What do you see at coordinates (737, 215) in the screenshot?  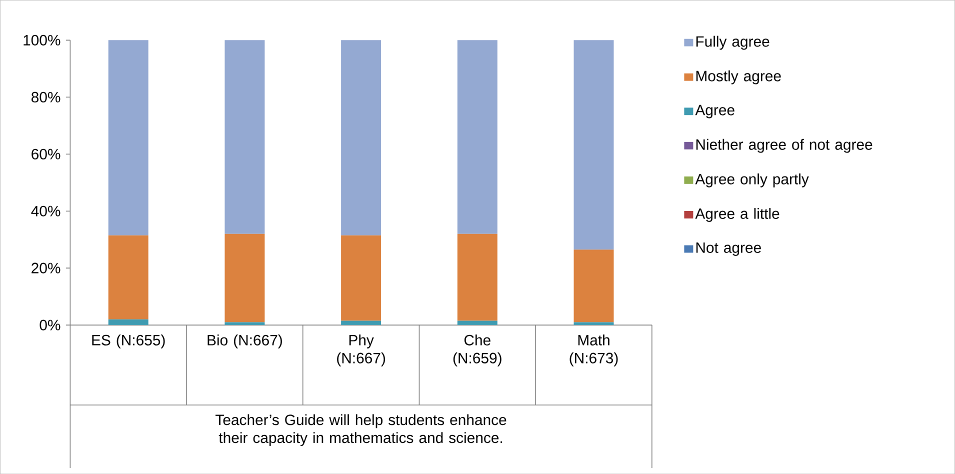 I see `legend-label: Agree a little` at bounding box center [737, 215].